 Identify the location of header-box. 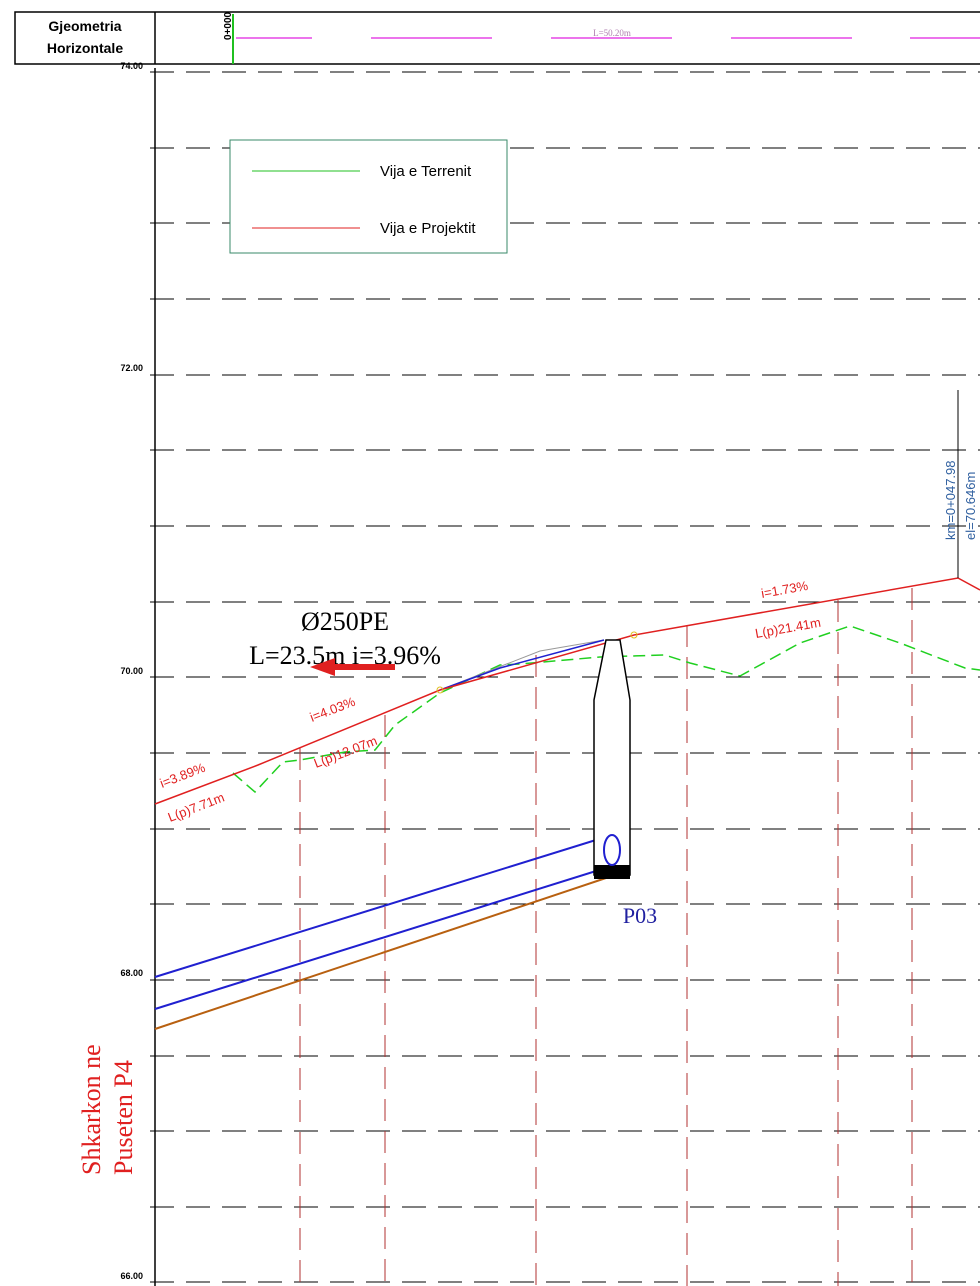
(497, 38).